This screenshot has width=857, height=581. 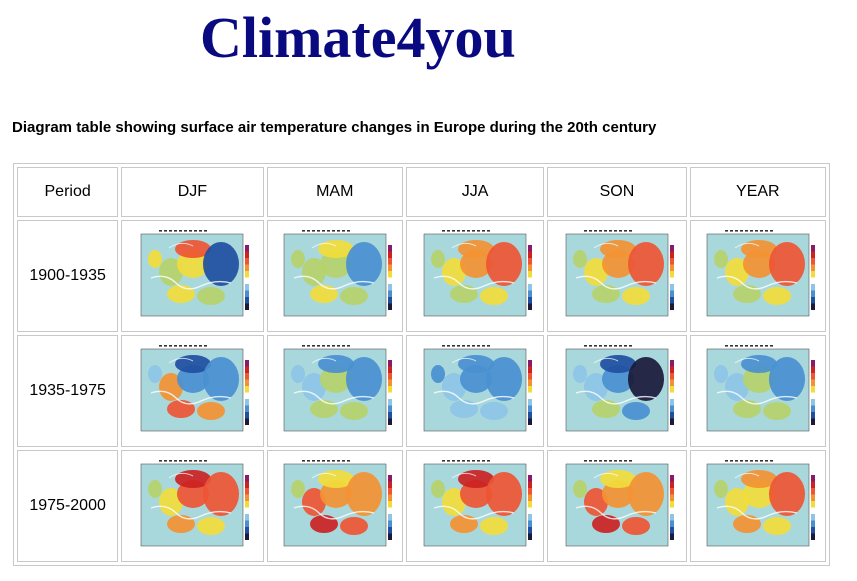 What do you see at coordinates (617, 276) in the screenshot?
I see `temperature-map-son-1900-1935` at bounding box center [617, 276].